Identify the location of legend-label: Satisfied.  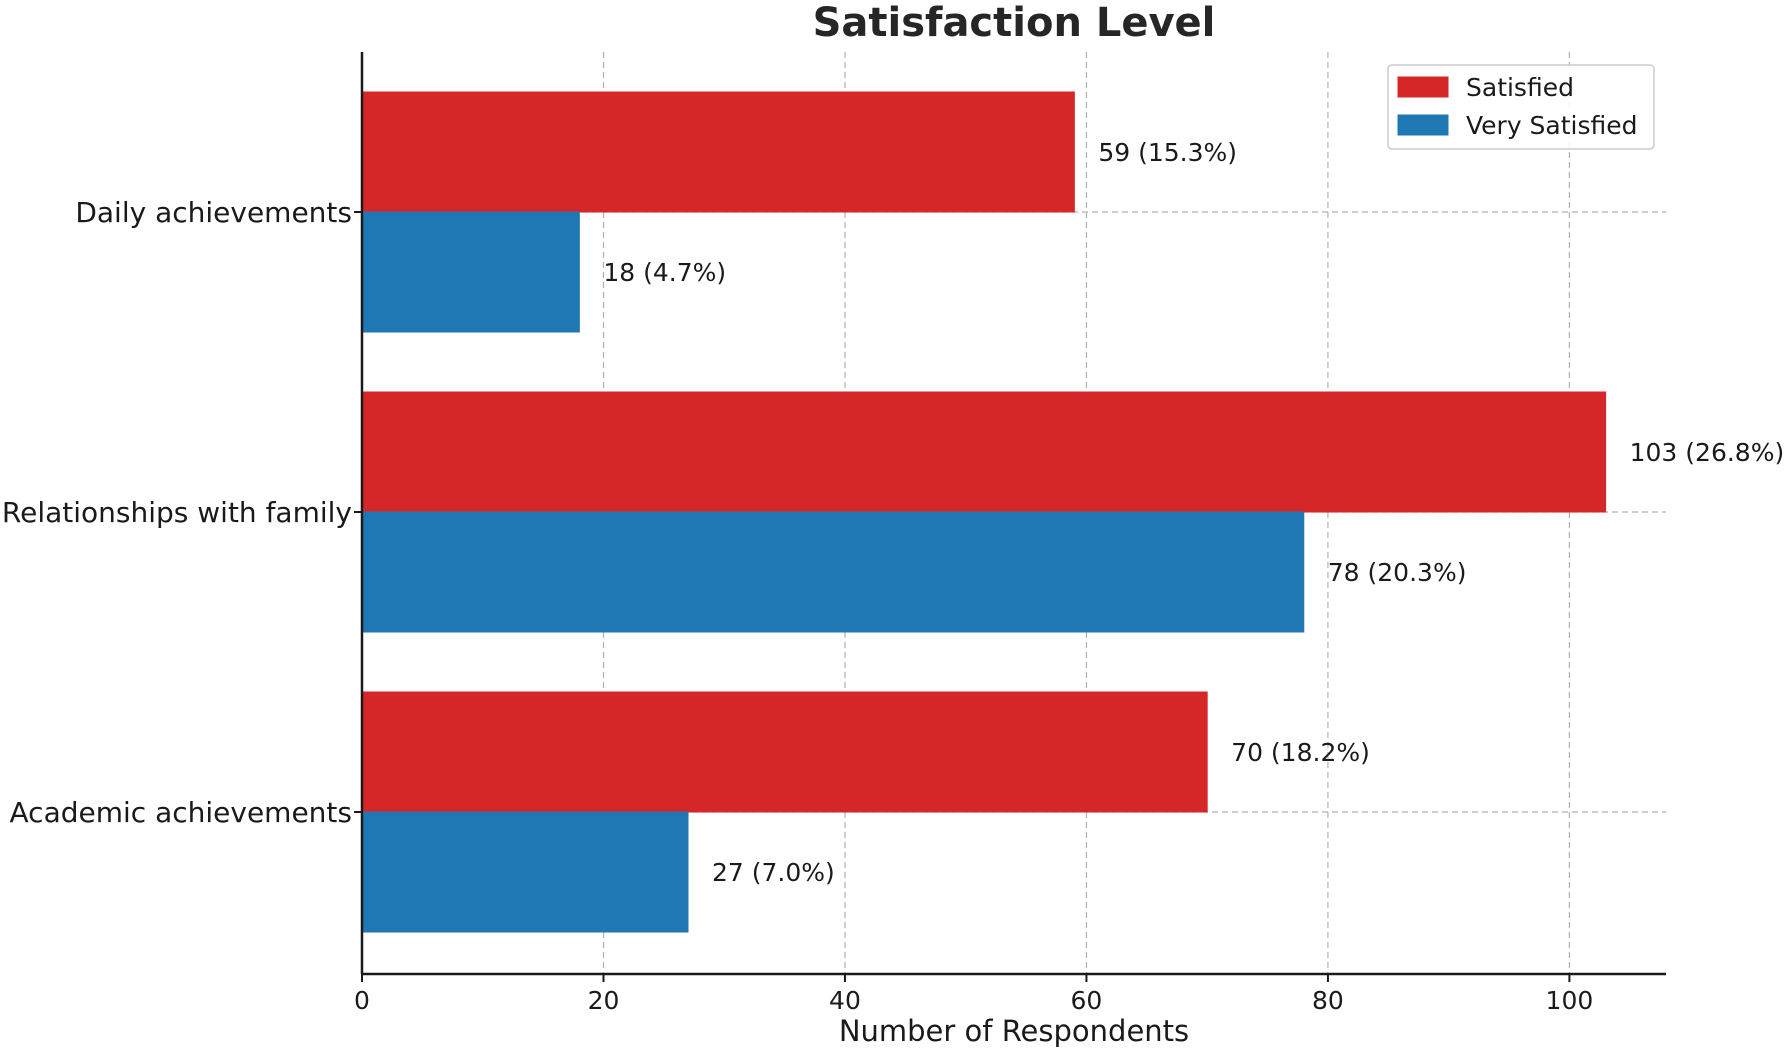
(1520, 87).